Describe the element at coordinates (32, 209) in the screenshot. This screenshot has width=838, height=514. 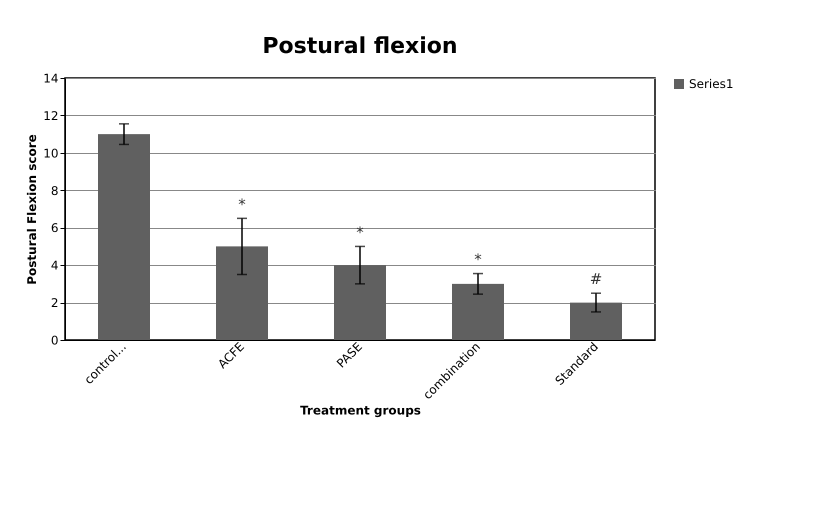
I see `y-axis-title: Postural Flexion score` at that location.